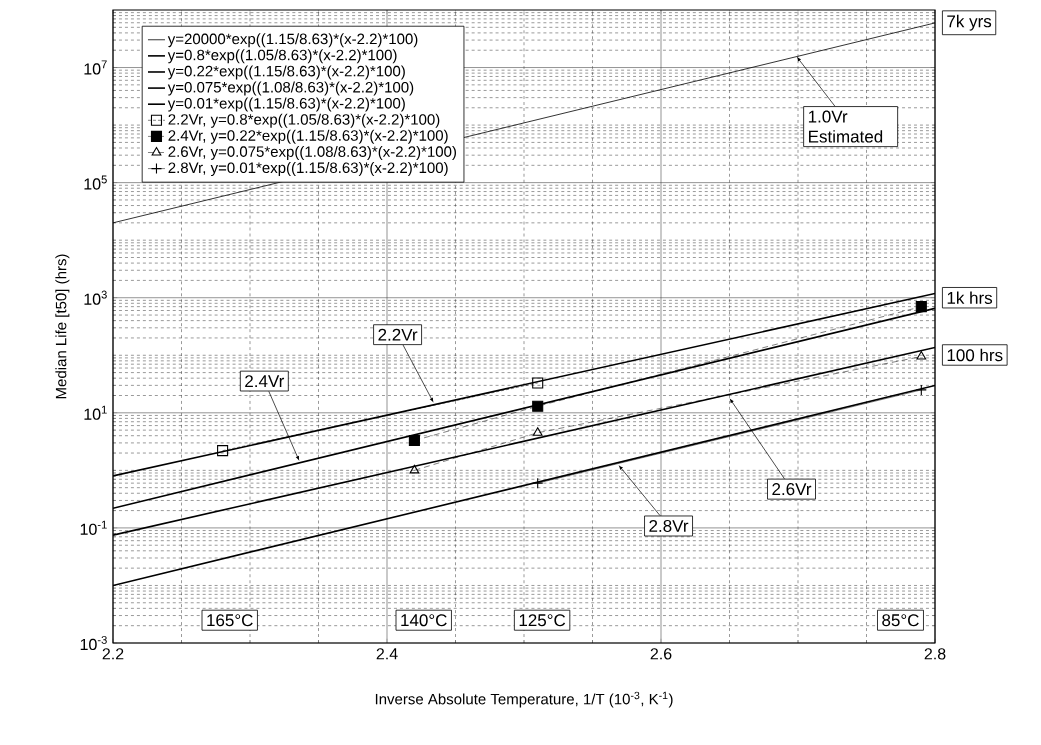 Image resolution: width=1041 pixels, height=745 pixels. What do you see at coordinates (292, 40) in the screenshot?
I see `legend-label: y=20000*exp((1.15/8.63)*(x-2.2)*100)` at bounding box center [292, 40].